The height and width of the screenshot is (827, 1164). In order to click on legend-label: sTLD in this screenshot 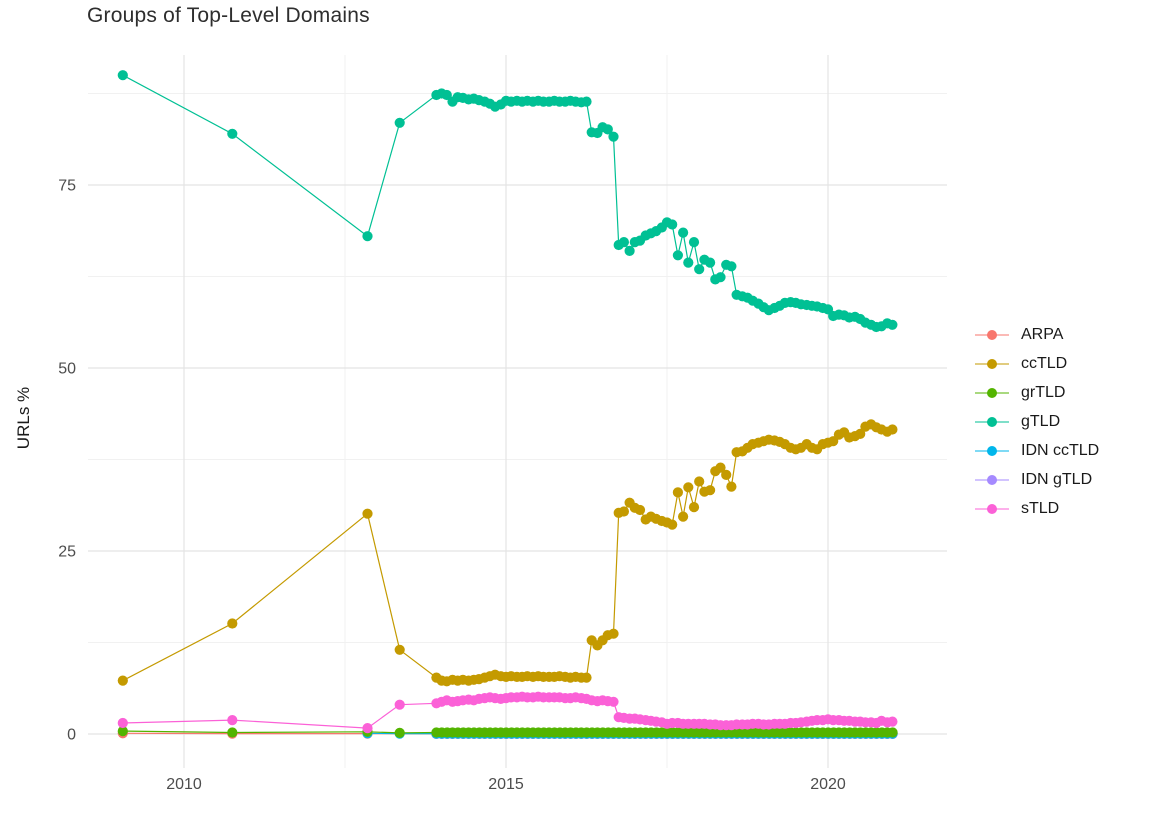, I will do `click(1040, 508)`.